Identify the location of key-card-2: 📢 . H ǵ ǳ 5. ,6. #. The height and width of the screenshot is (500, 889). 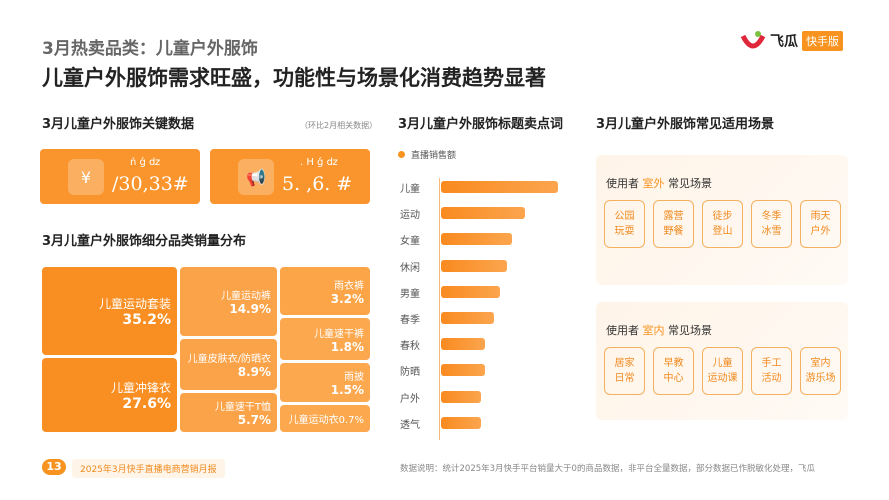
(290, 176).